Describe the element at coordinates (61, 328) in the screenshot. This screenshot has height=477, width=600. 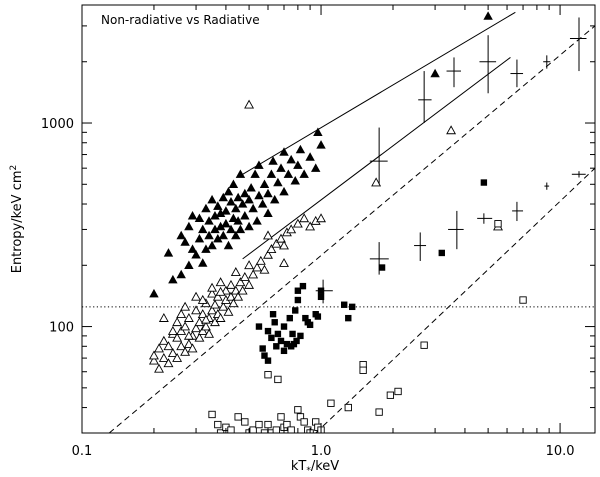
I see `y-tick-label: 100` at that location.